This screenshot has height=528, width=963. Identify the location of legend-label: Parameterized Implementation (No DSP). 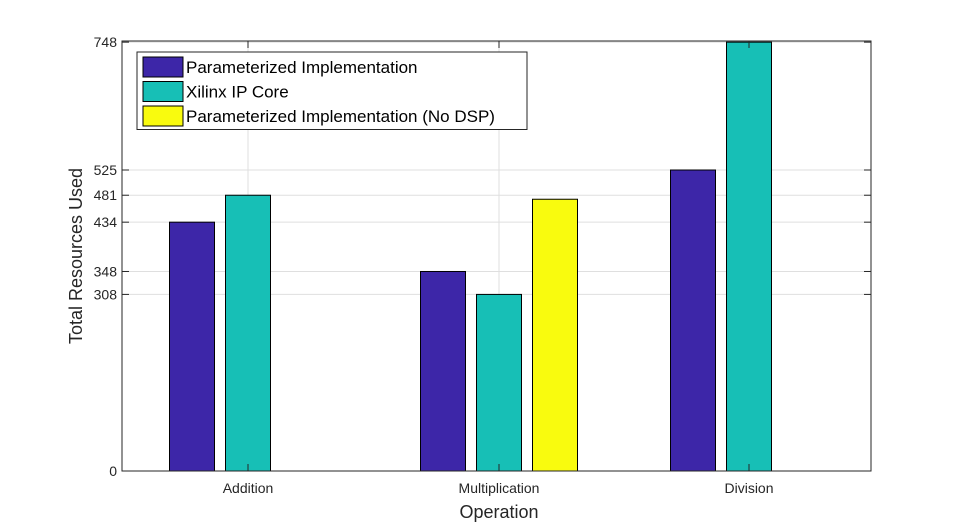
(340, 116).